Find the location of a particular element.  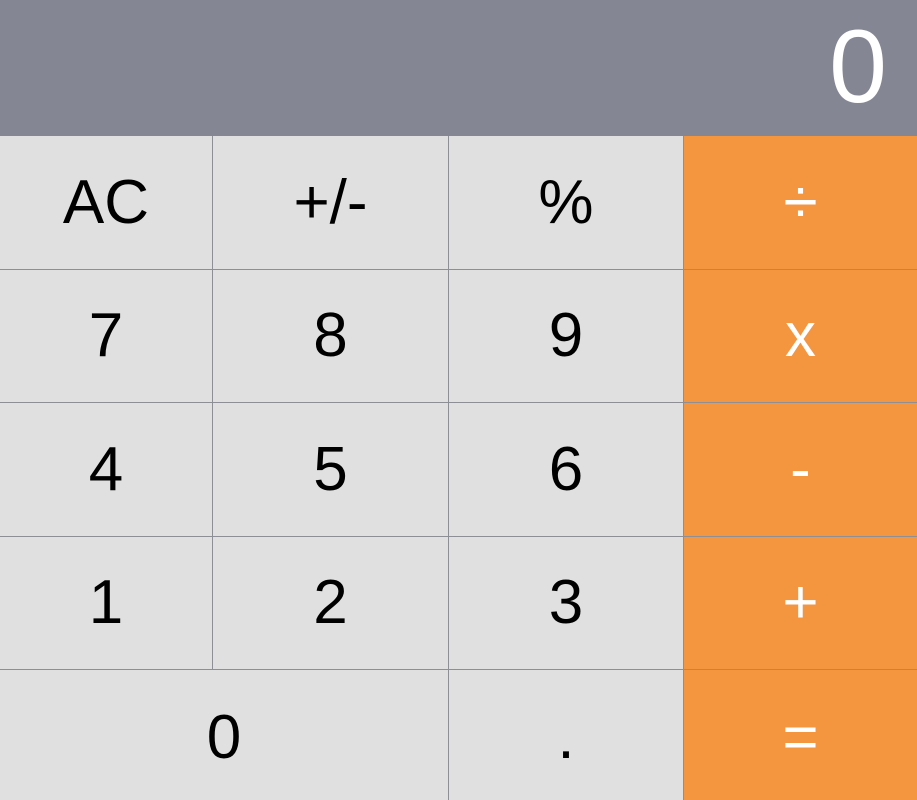

add-button: + is located at coordinates (800, 603).